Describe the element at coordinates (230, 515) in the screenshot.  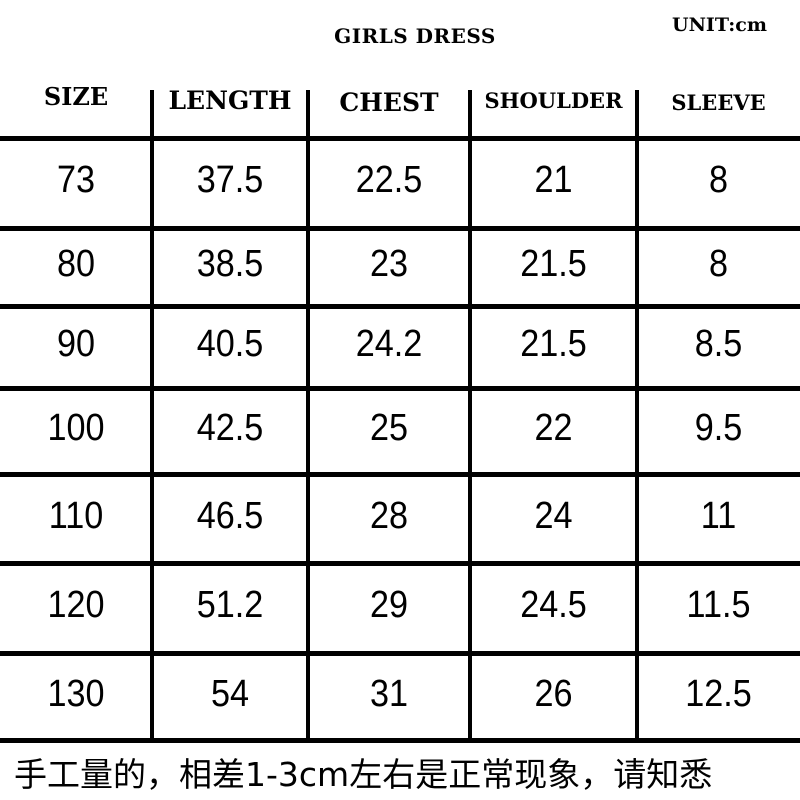
I see `table-cell: 46.5` at that location.